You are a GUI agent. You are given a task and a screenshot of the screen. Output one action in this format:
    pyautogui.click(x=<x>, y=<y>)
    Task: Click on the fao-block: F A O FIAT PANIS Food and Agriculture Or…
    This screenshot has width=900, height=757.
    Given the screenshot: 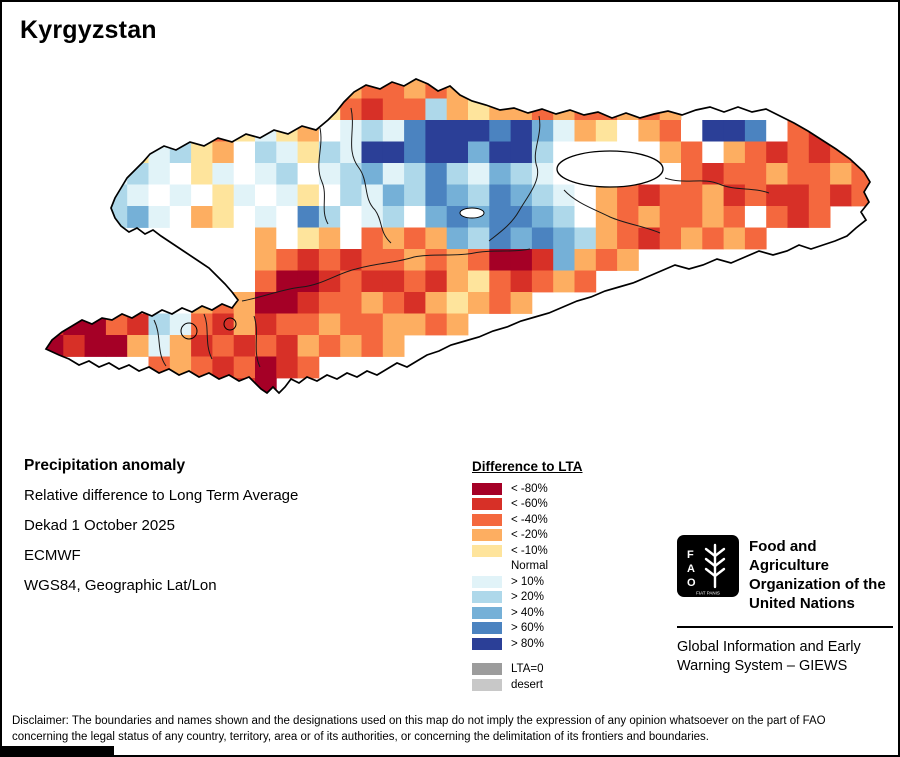 What is the action you would take?
    pyautogui.click(x=785, y=605)
    